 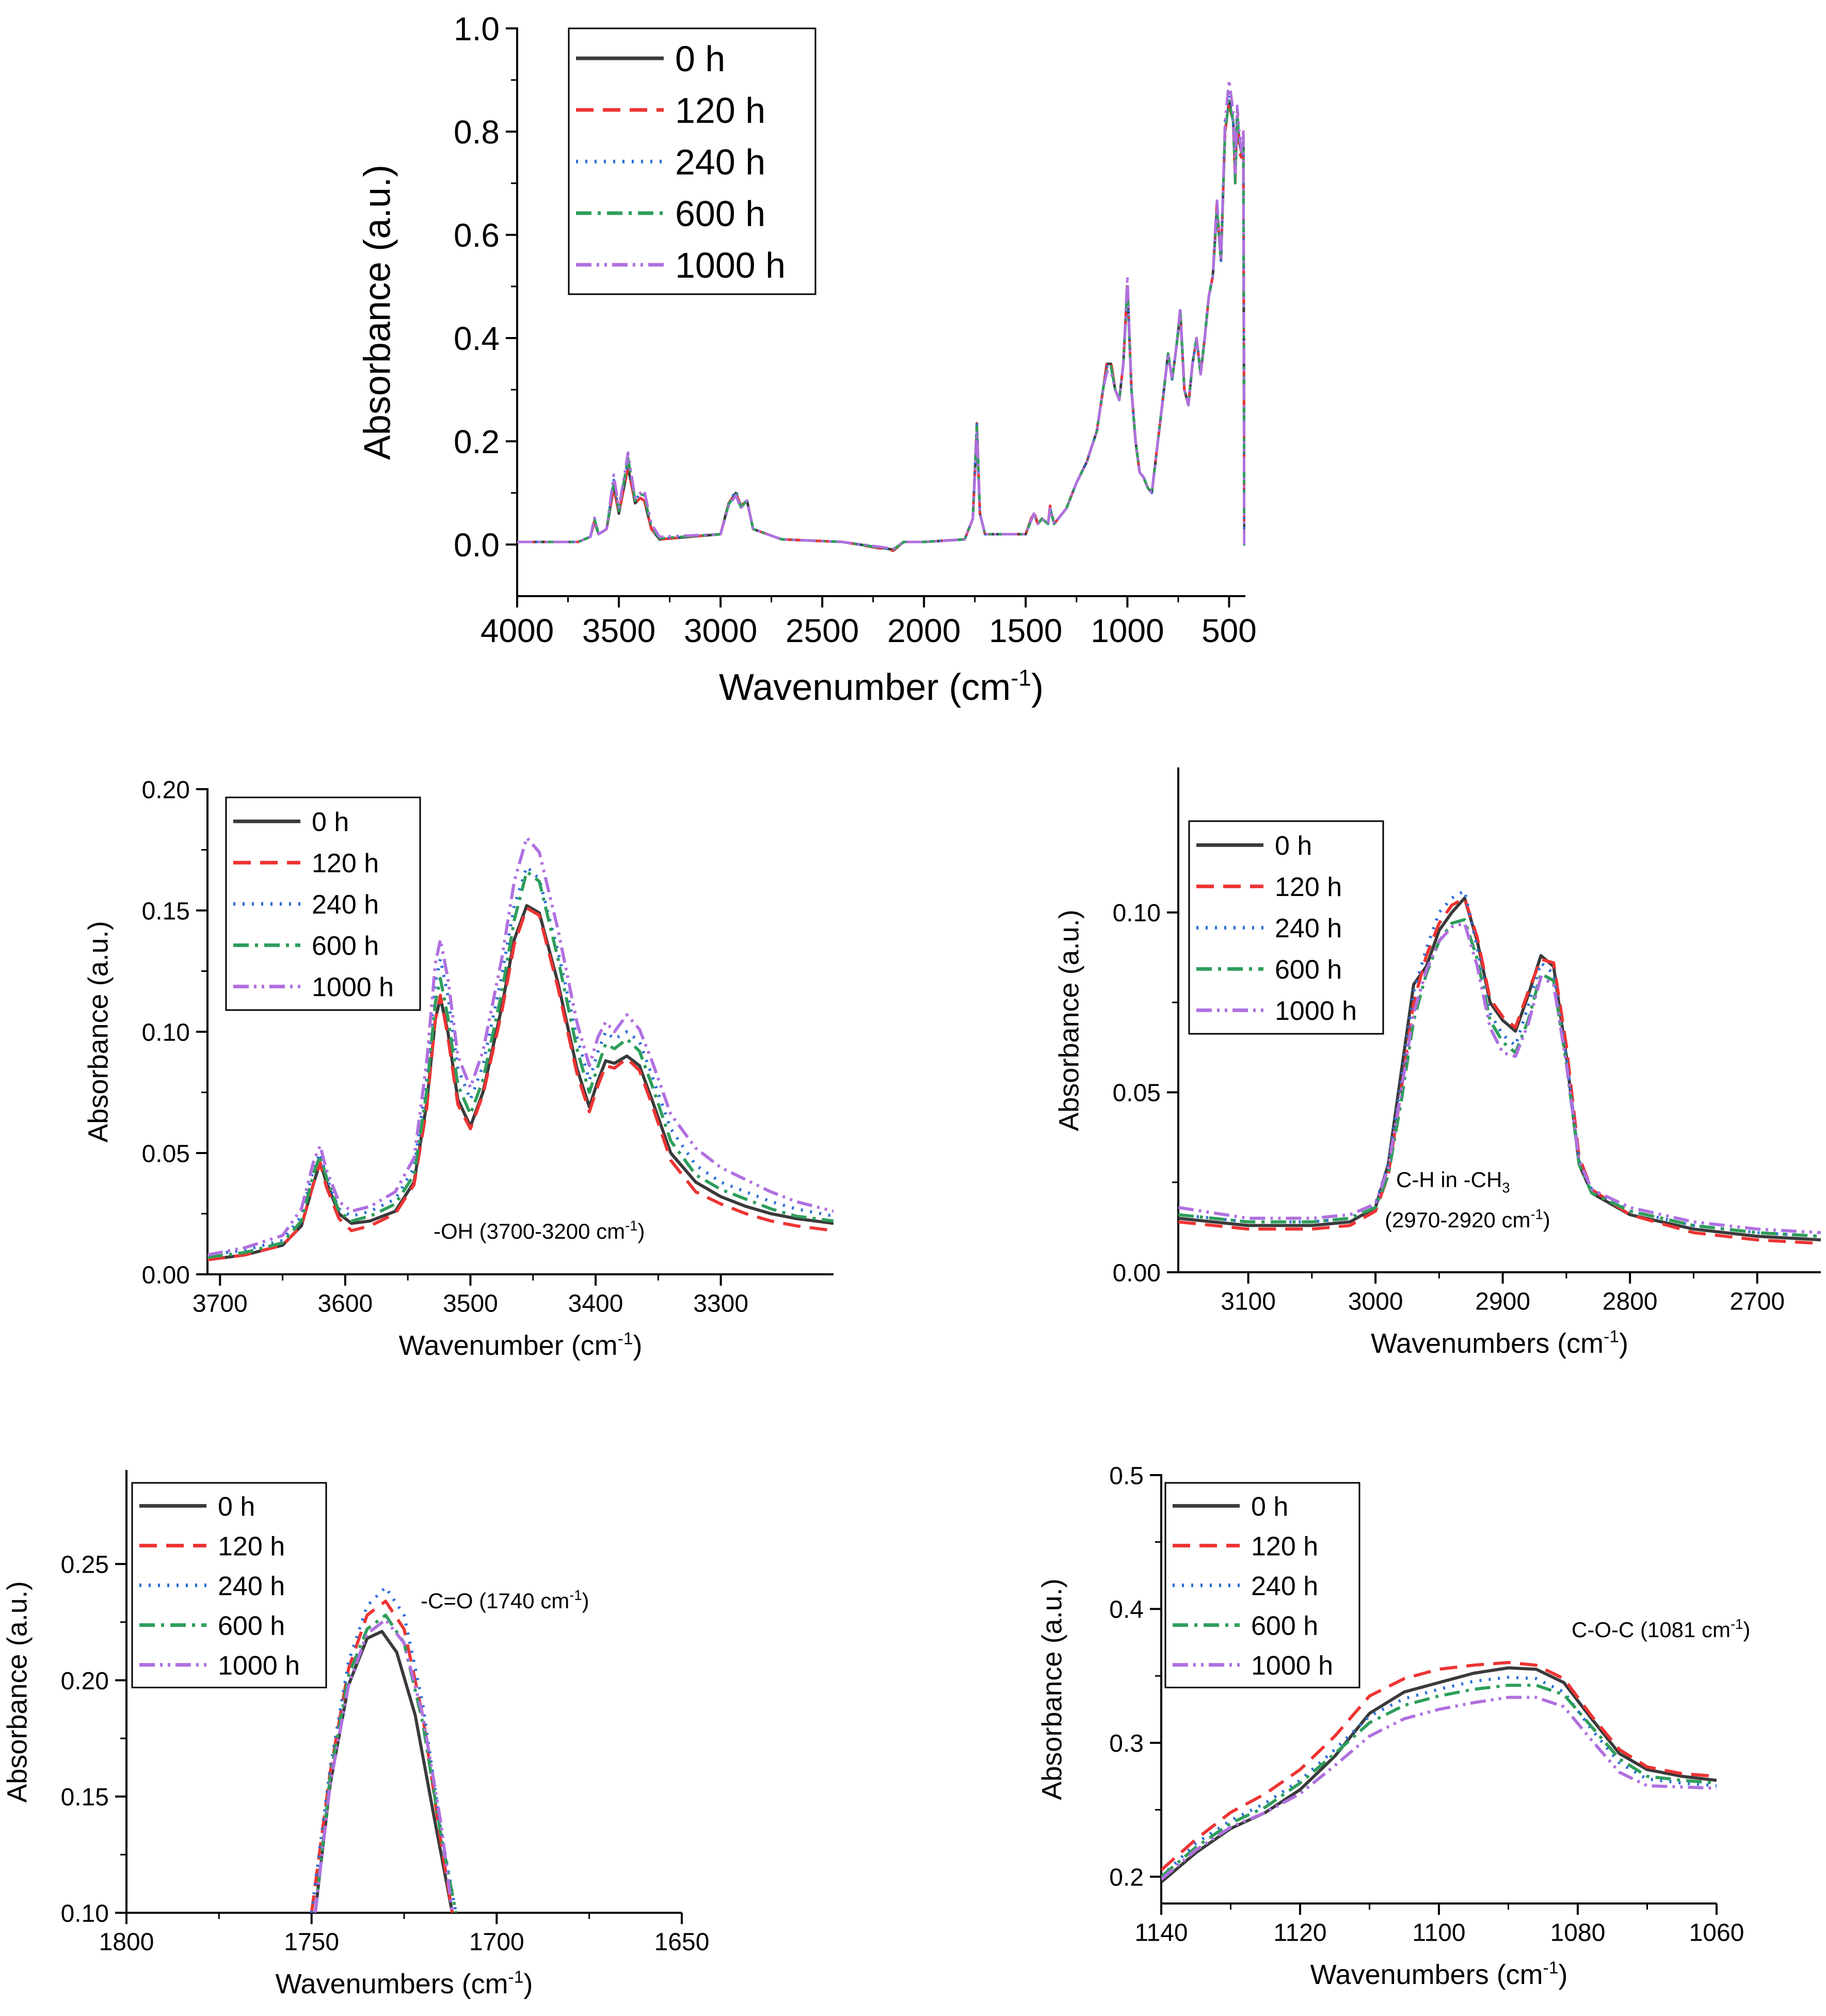 What do you see at coordinates (505, 1600) in the screenshot?
I see `annotation: -C=O (1740 cm-1)` at bounding box center [505, 1600].